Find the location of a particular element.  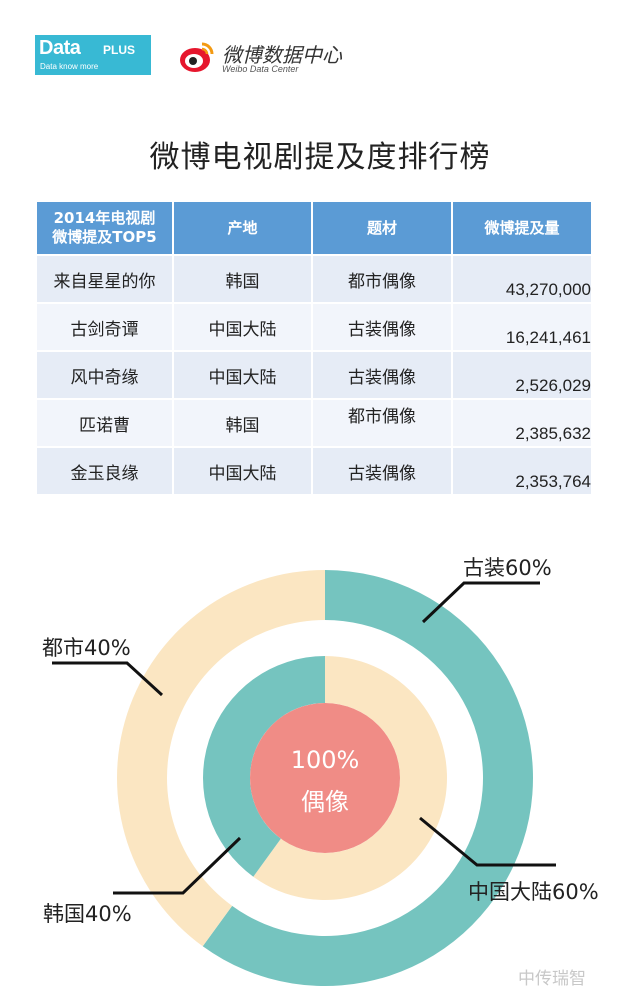

drama-name: 金玉良缘 is located at coordinates (104, 471).